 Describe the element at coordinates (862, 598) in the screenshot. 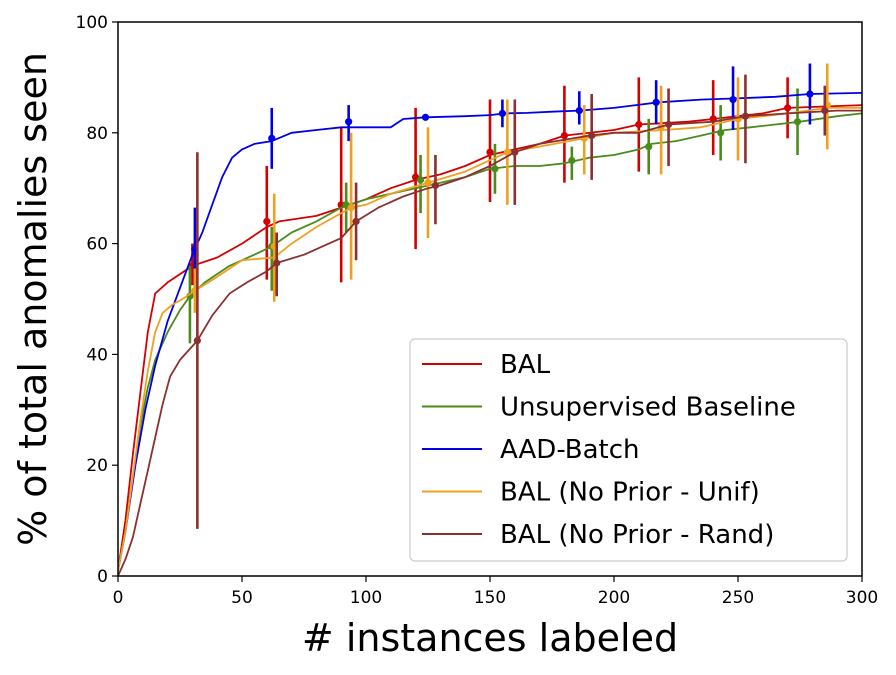

I see `x-tick-label-300: 300` at that location.